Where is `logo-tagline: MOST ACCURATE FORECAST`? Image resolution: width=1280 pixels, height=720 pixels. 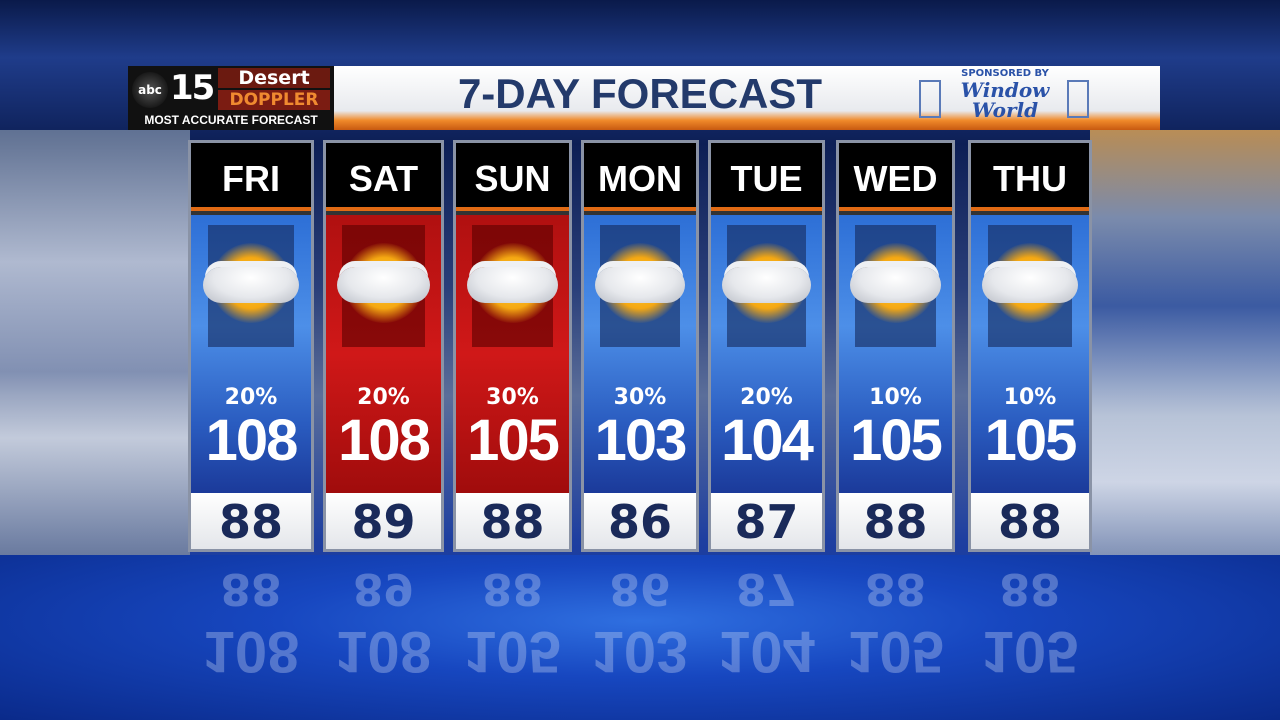
logo-tagline: MOST ACCURATE FORECAST is located at coordinates (231, 120).